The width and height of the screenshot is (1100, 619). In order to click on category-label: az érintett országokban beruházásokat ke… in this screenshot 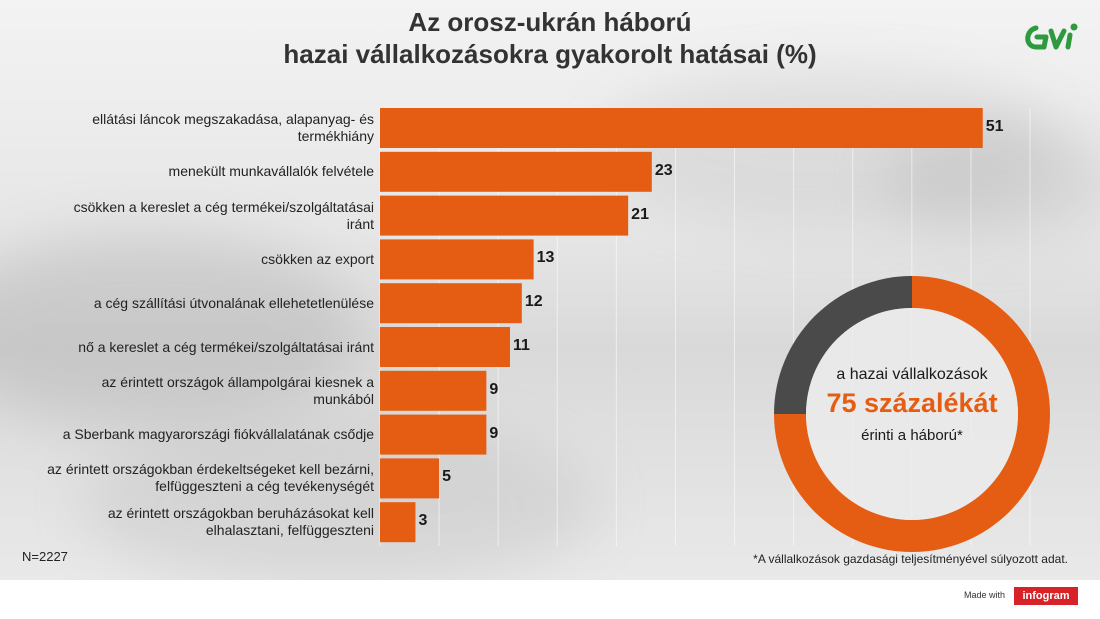, I will do `click(240, 522)`.